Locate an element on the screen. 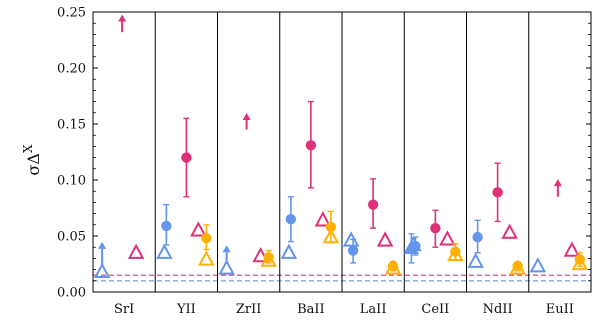 Image resolution: width=599 pixels, height=331 pixels. series-3-triangle-open-BaII-point is located at coordinates (323, 219).